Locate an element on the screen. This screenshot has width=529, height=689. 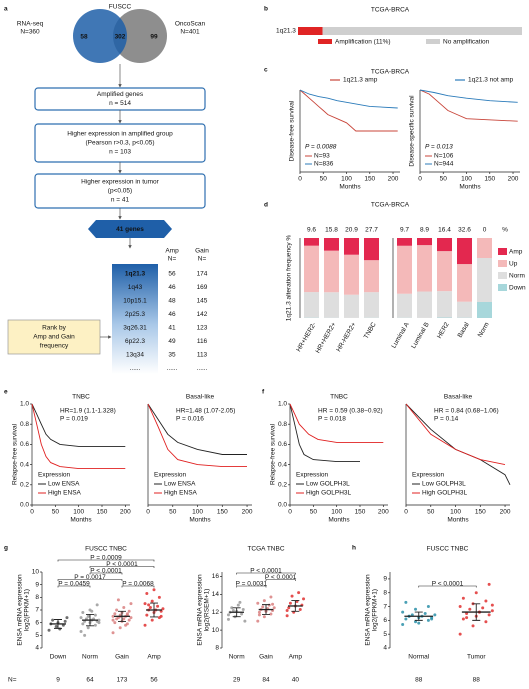
n-value: 9 is located at coordinates (58, 680).